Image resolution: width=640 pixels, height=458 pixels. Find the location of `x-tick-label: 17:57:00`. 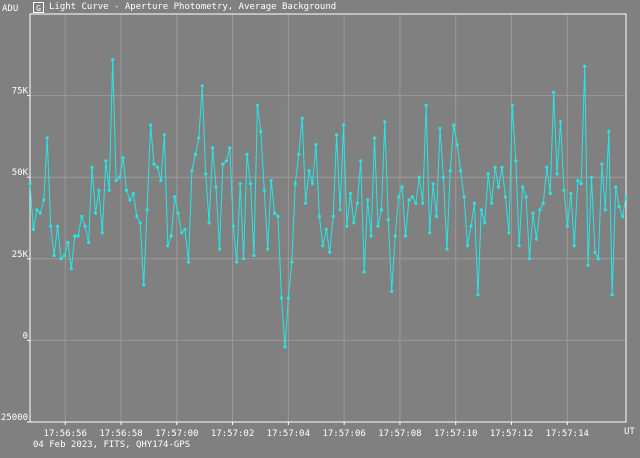

x-tick-label: 17:57:00 is located at coordinates (176, 434).